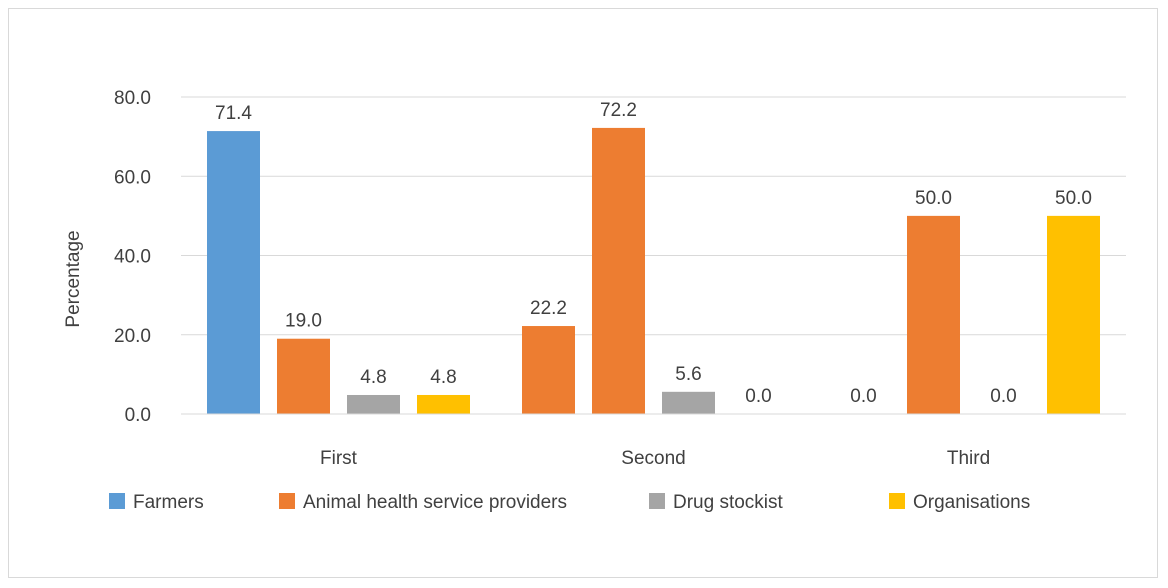  I want to click on data-label: 72.2, so click(618, 110).